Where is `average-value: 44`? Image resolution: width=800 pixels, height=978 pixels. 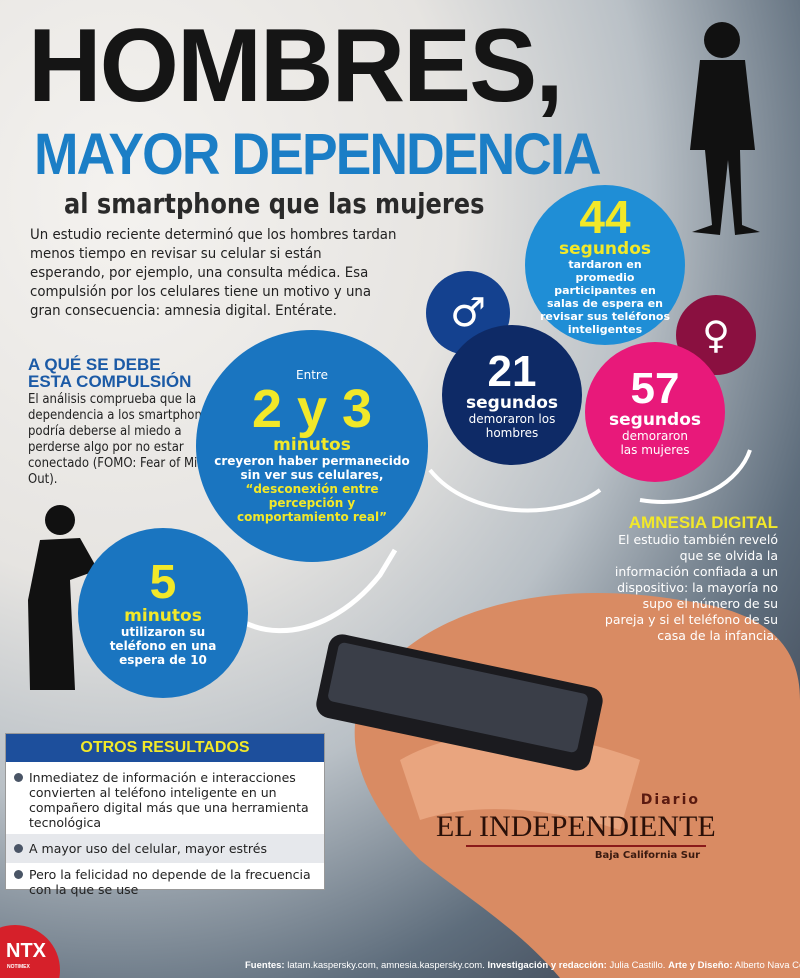
average-value: 44 is located at coordinates (605, 216).